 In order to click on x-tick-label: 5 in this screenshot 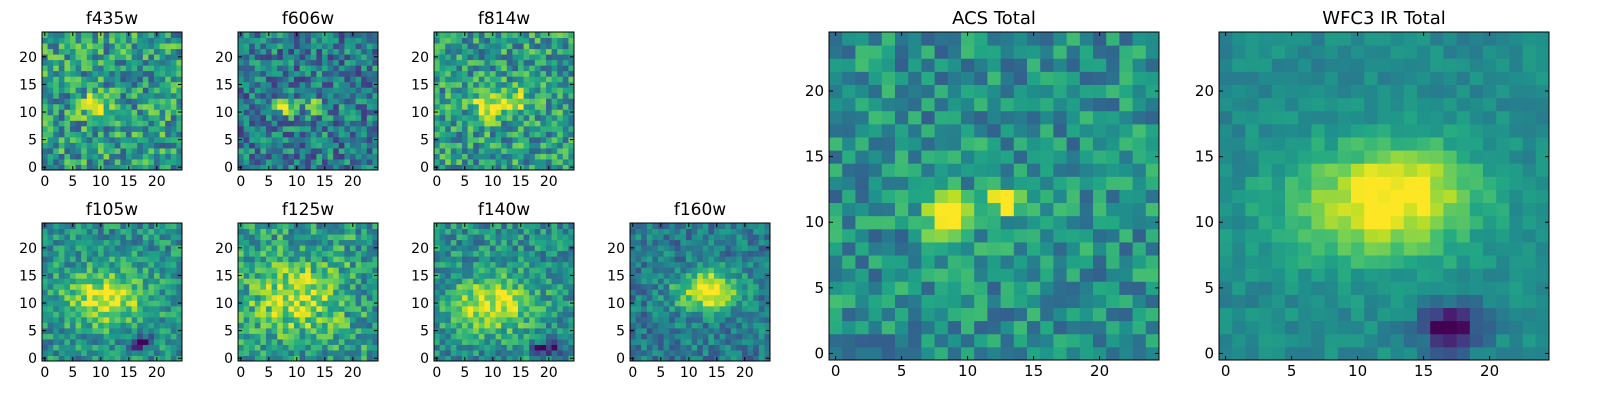, I will do `click(660, 373)`.